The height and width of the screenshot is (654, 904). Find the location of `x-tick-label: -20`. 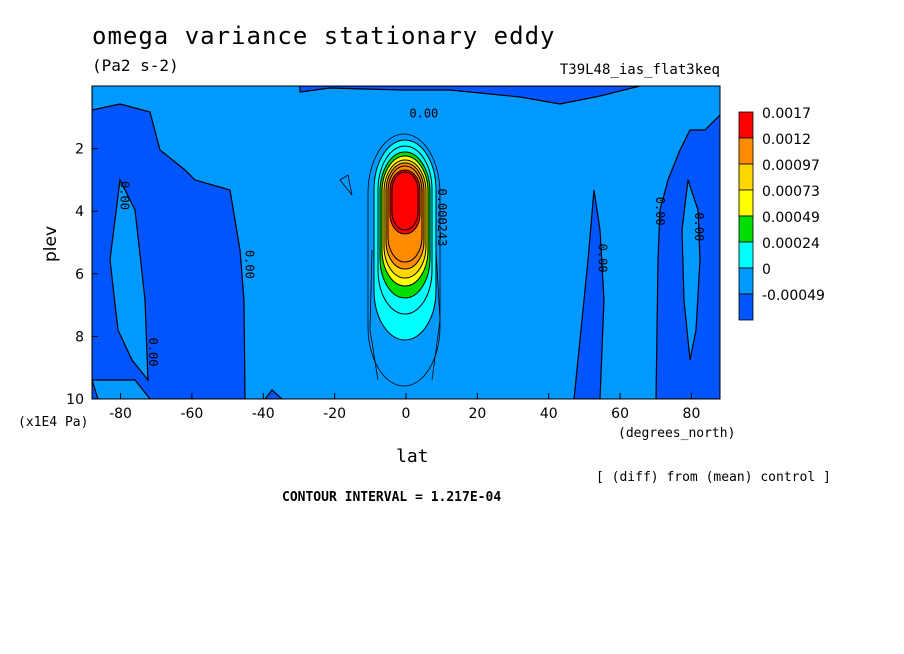

x-tick-label: -20 is located at coordinates (334, 414).